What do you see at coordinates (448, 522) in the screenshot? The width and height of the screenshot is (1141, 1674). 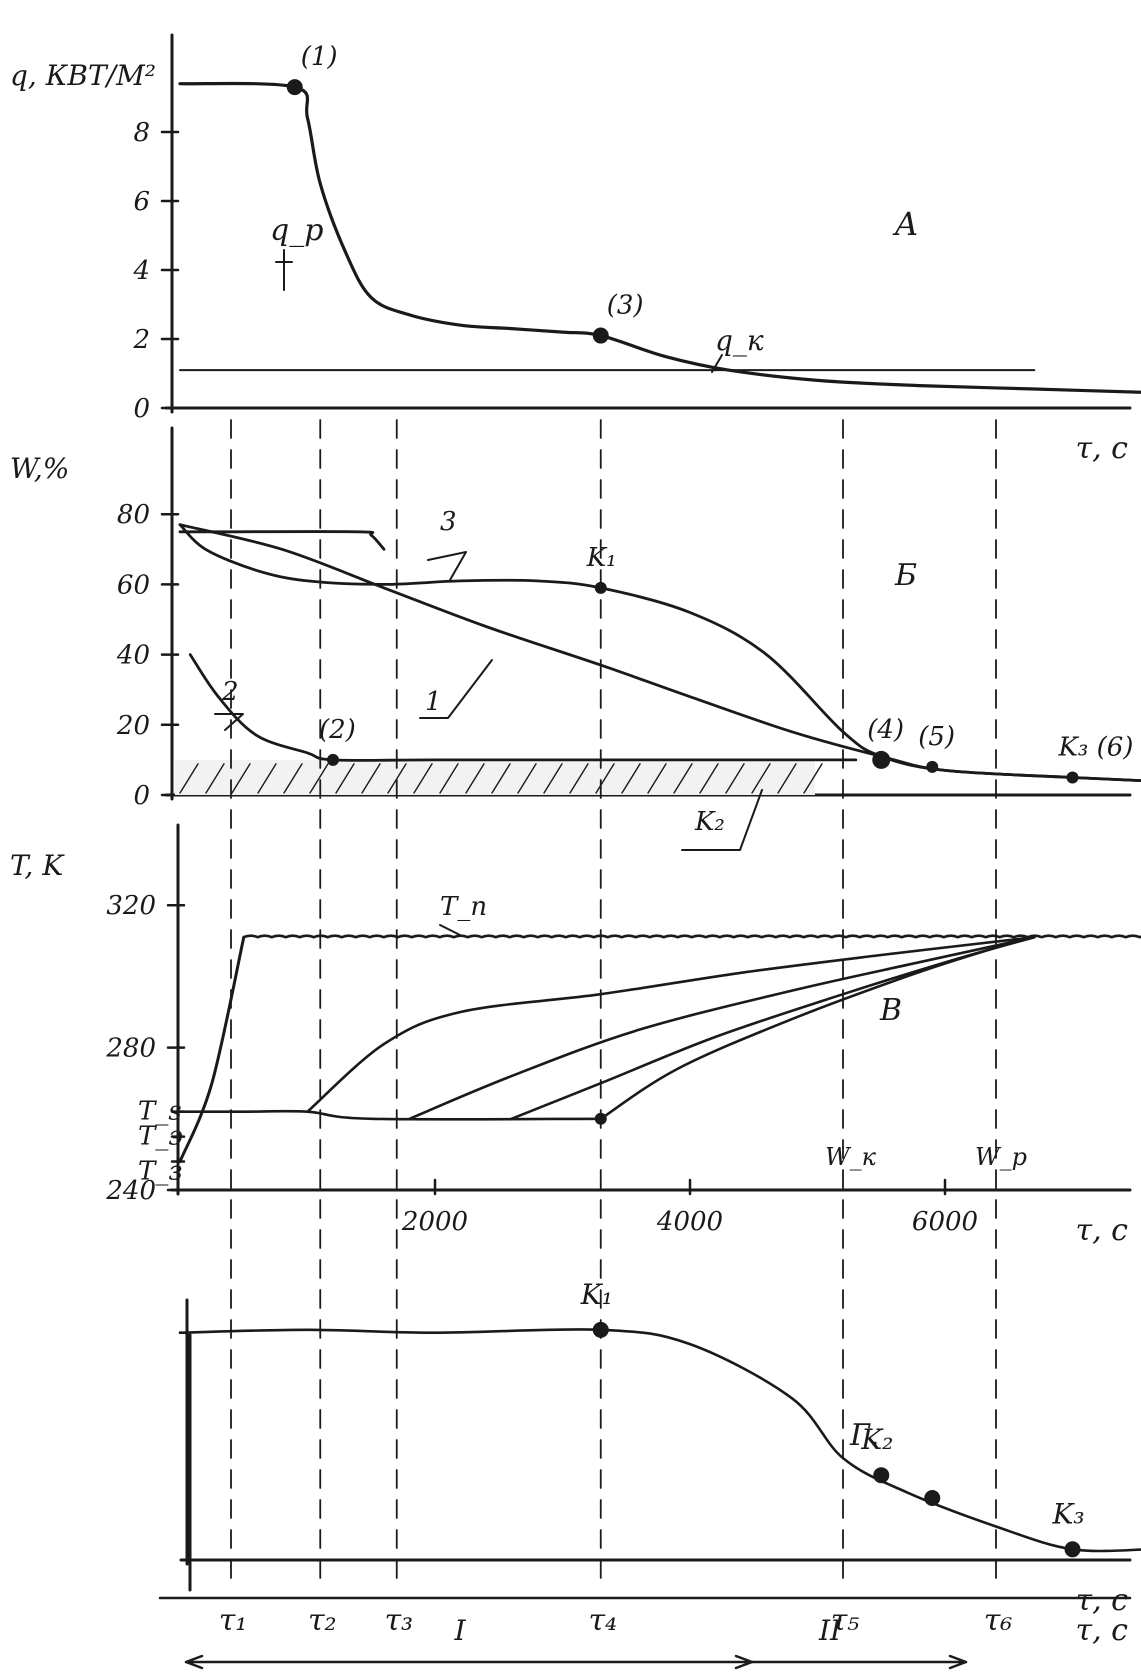 I see `series-label: 3` at bounding box center [448, 522].